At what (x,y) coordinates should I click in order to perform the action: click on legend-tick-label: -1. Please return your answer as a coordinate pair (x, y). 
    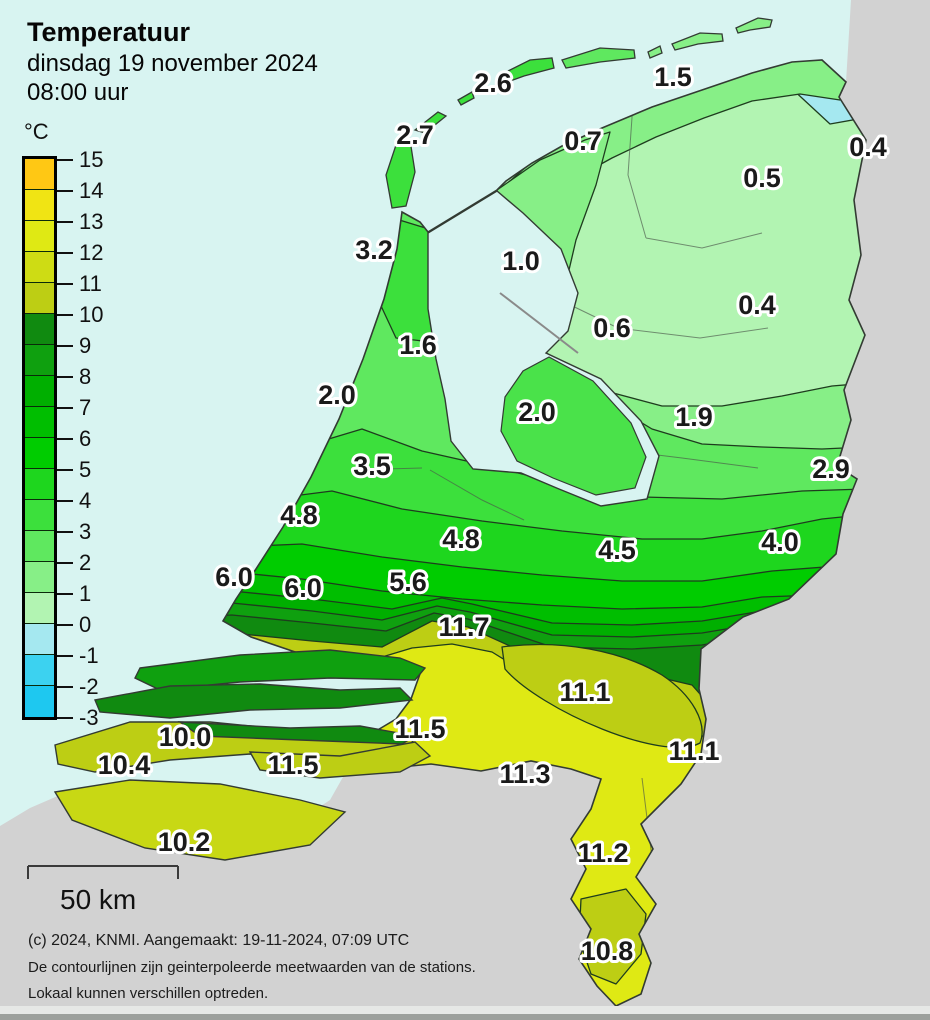
    Looking at the image, I should click on (89, 655).